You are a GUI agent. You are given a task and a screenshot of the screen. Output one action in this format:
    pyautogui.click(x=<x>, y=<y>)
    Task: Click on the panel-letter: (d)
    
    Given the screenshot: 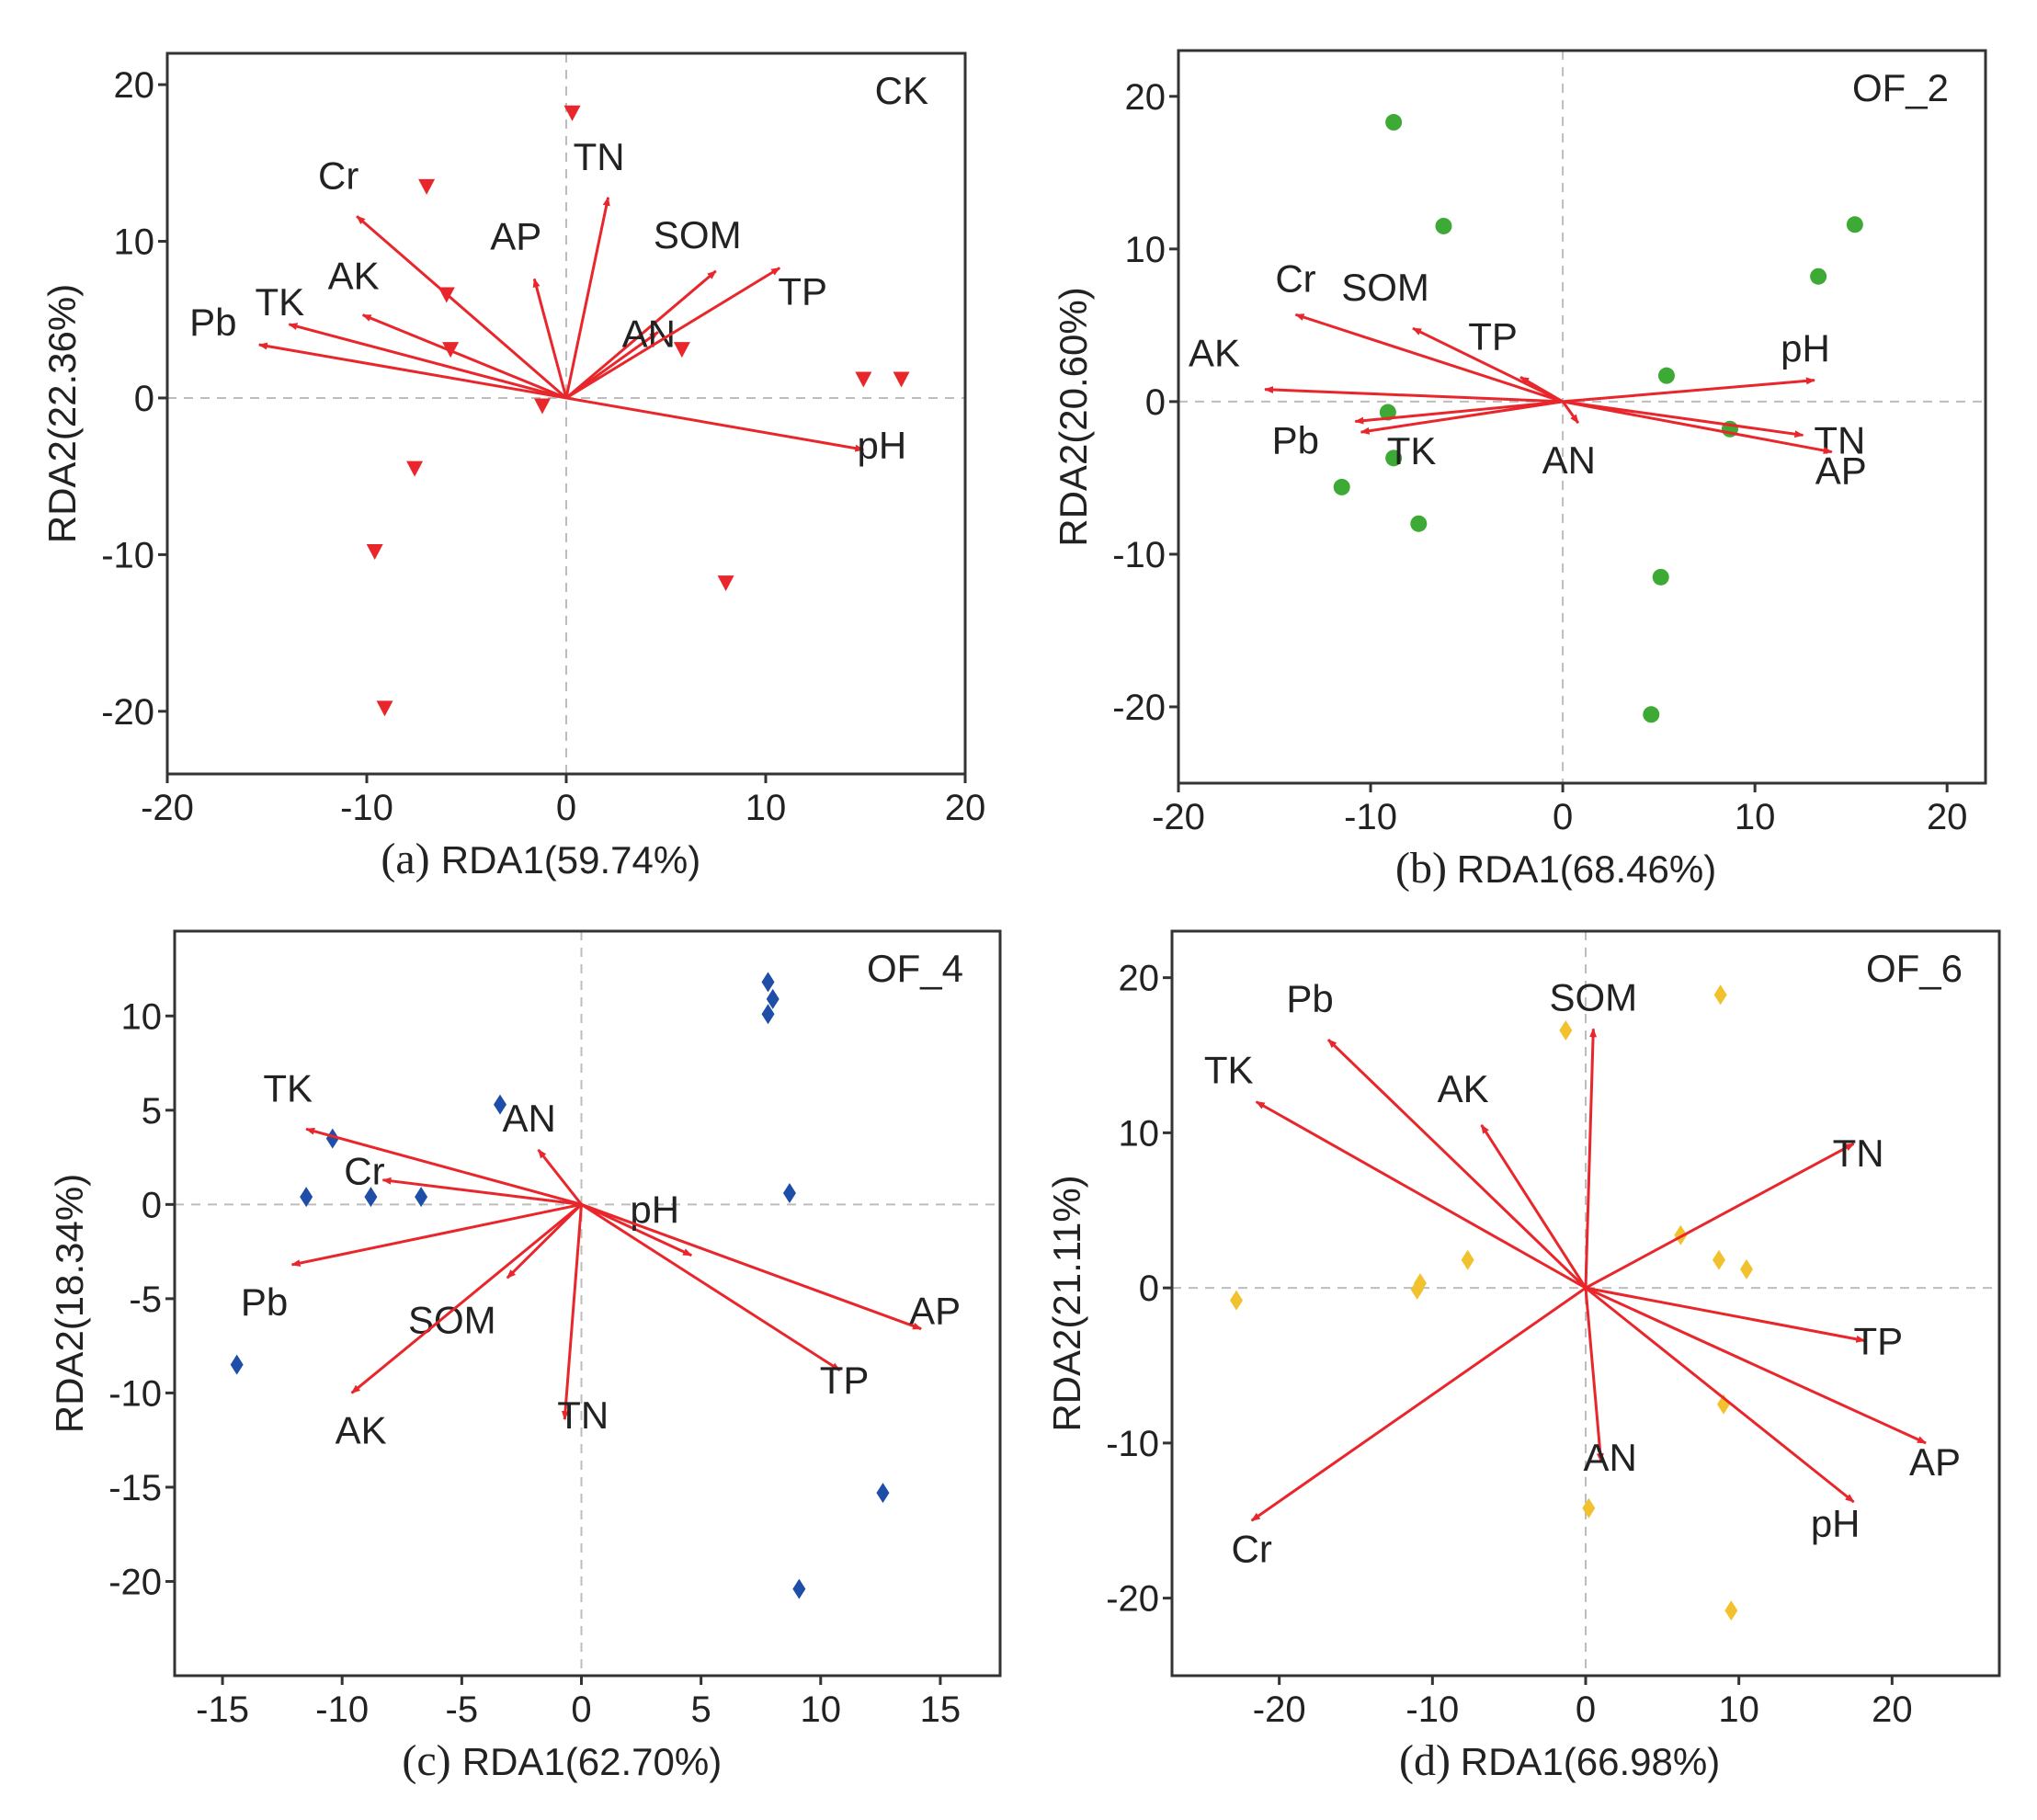 What is the action you would take?
    pyautogui.click(x=1425, y=1760)
    